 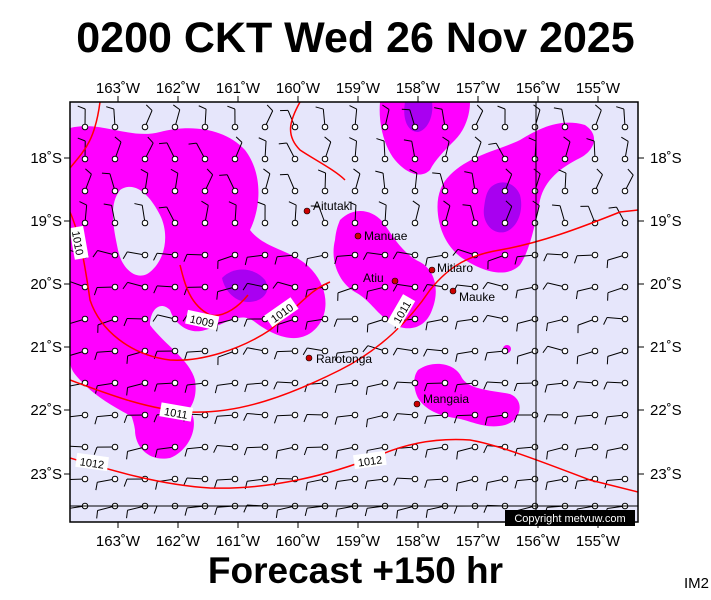 I want to click on isobar-label: 1012, so click(x=92, y=463).